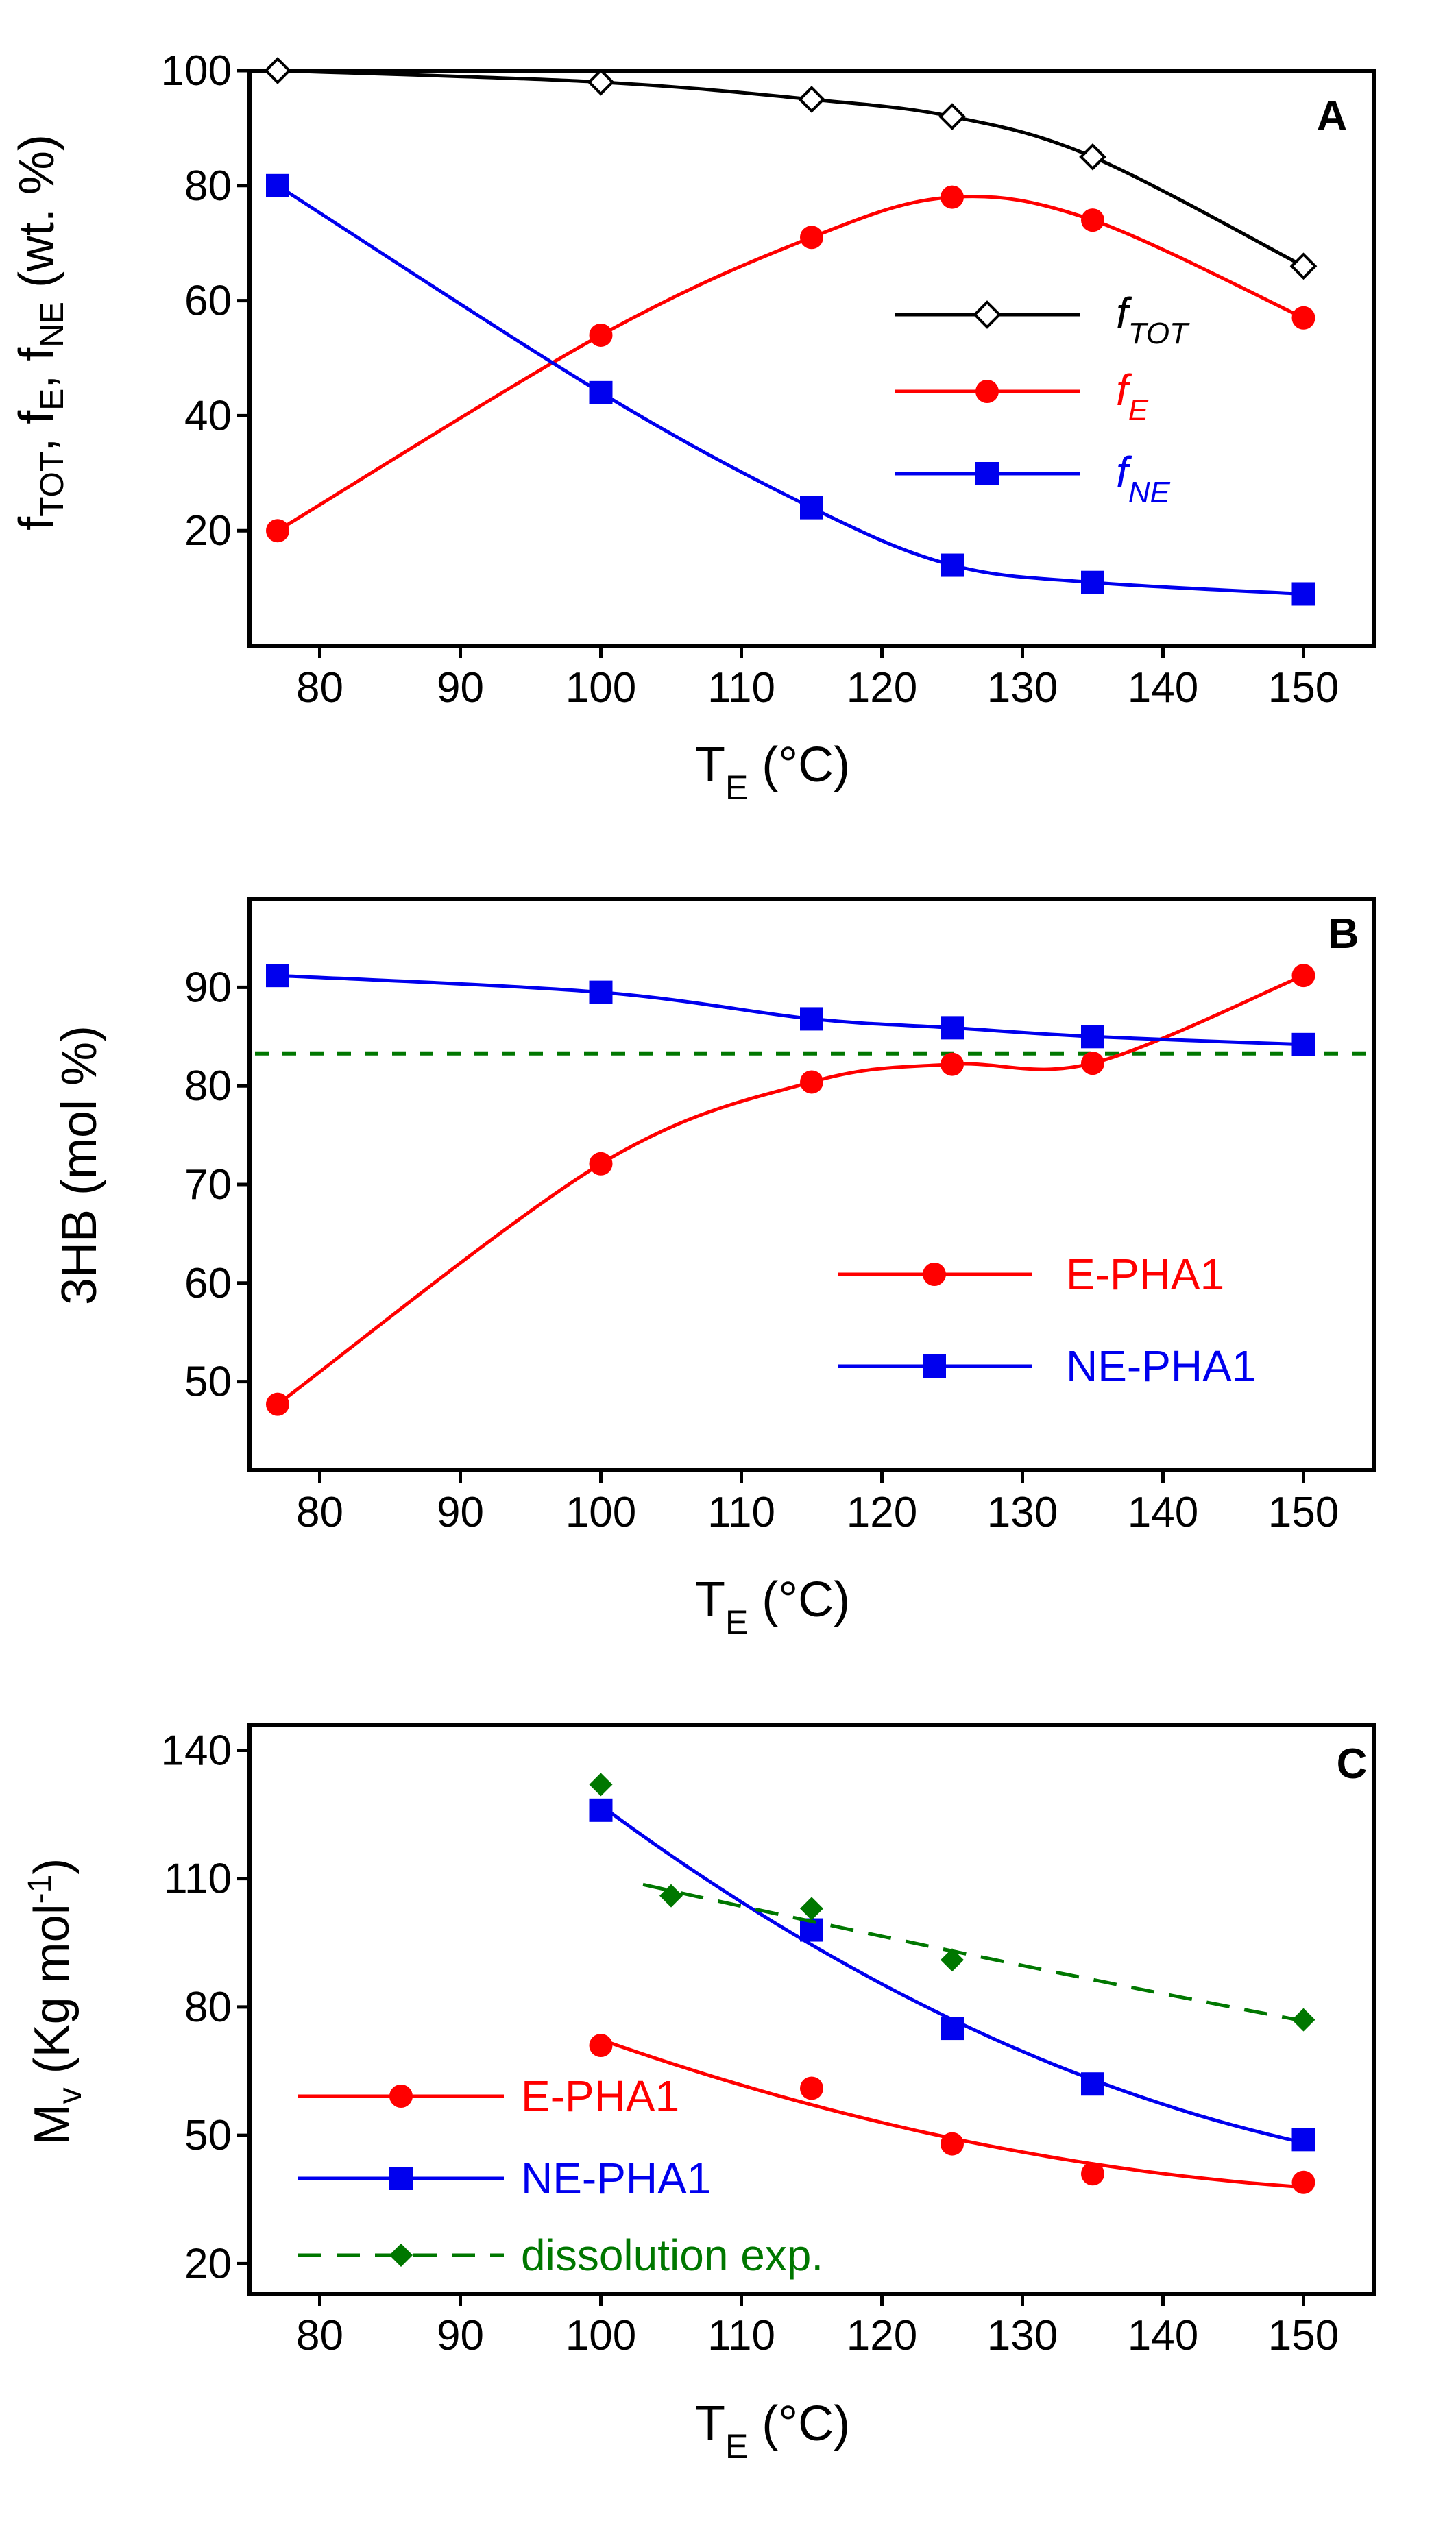  I want to click on series-line-dissolution-exp-, so click(973, 1952).